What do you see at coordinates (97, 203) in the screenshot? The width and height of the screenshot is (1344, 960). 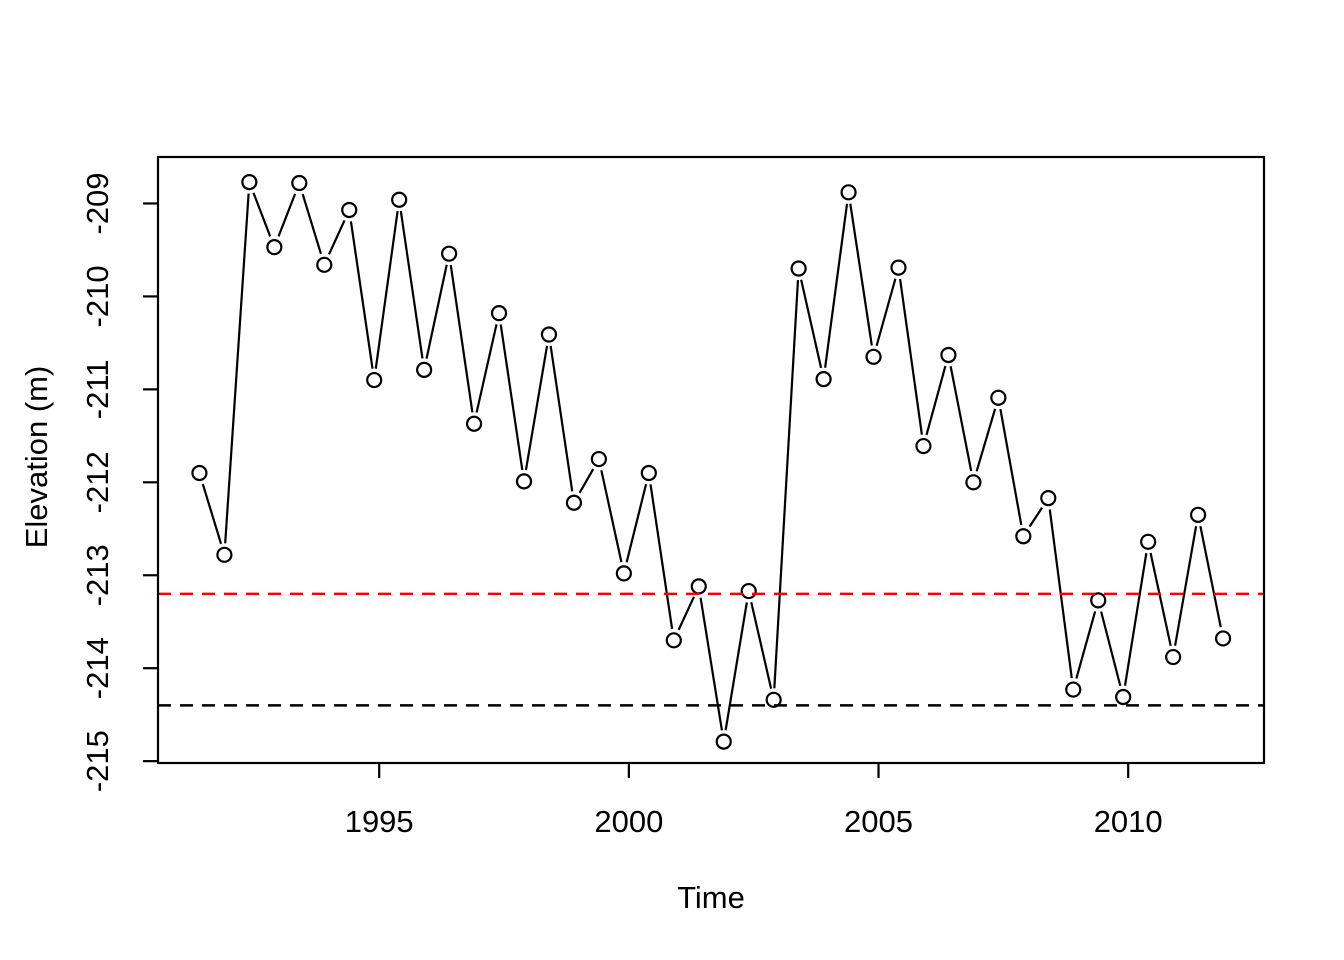 I see `y-axis-tick-label: -209` at bounding box center [97, 203].